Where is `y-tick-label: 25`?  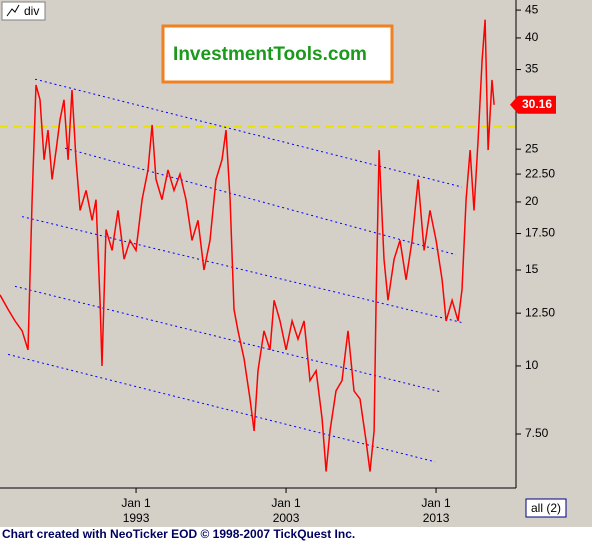 y-tick-label: 25 is located at coordinates (532, 148).